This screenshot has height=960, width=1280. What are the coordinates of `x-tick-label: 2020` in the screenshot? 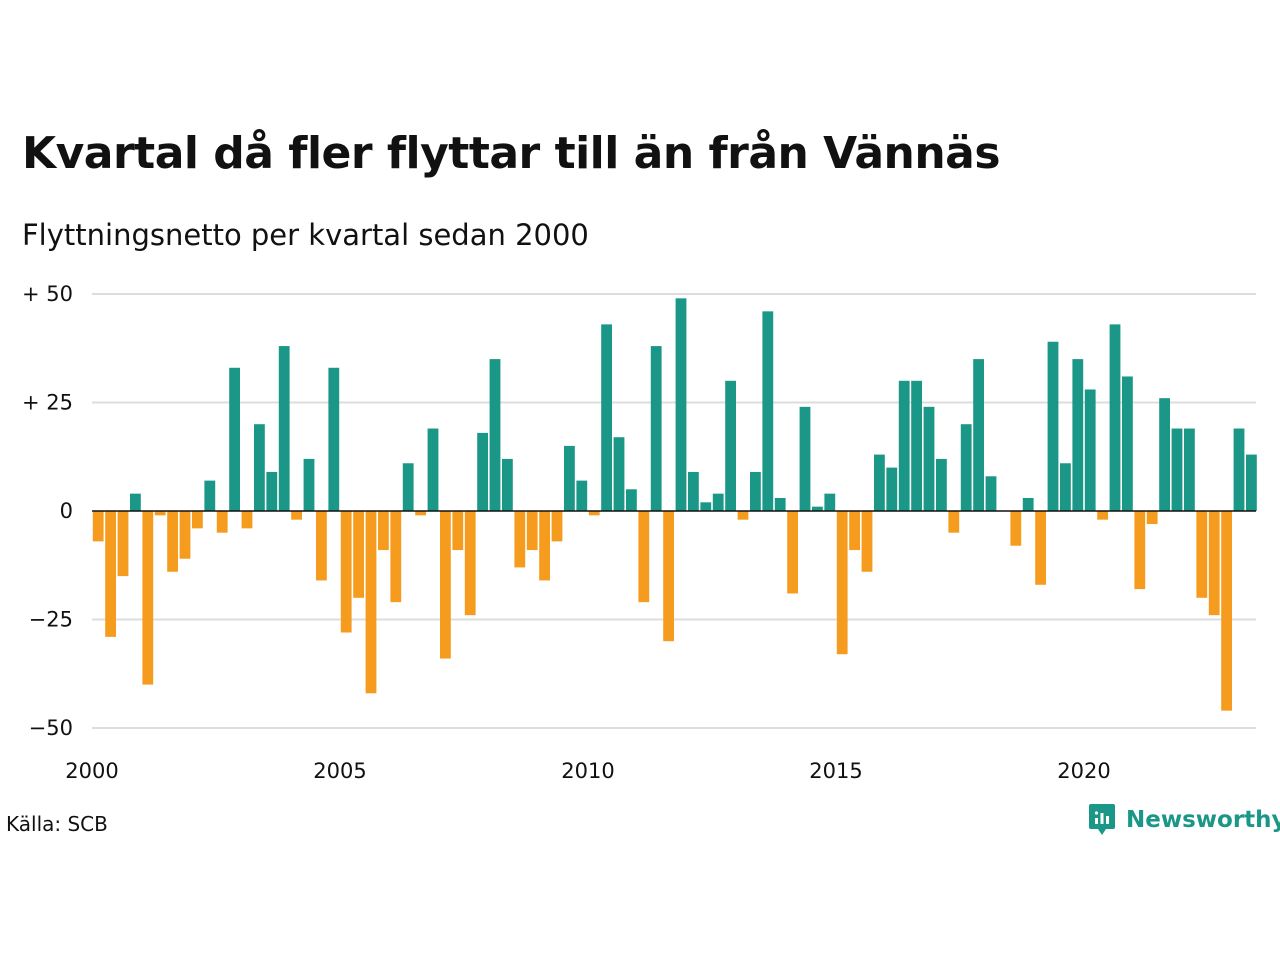 It's located at (1083, 771).